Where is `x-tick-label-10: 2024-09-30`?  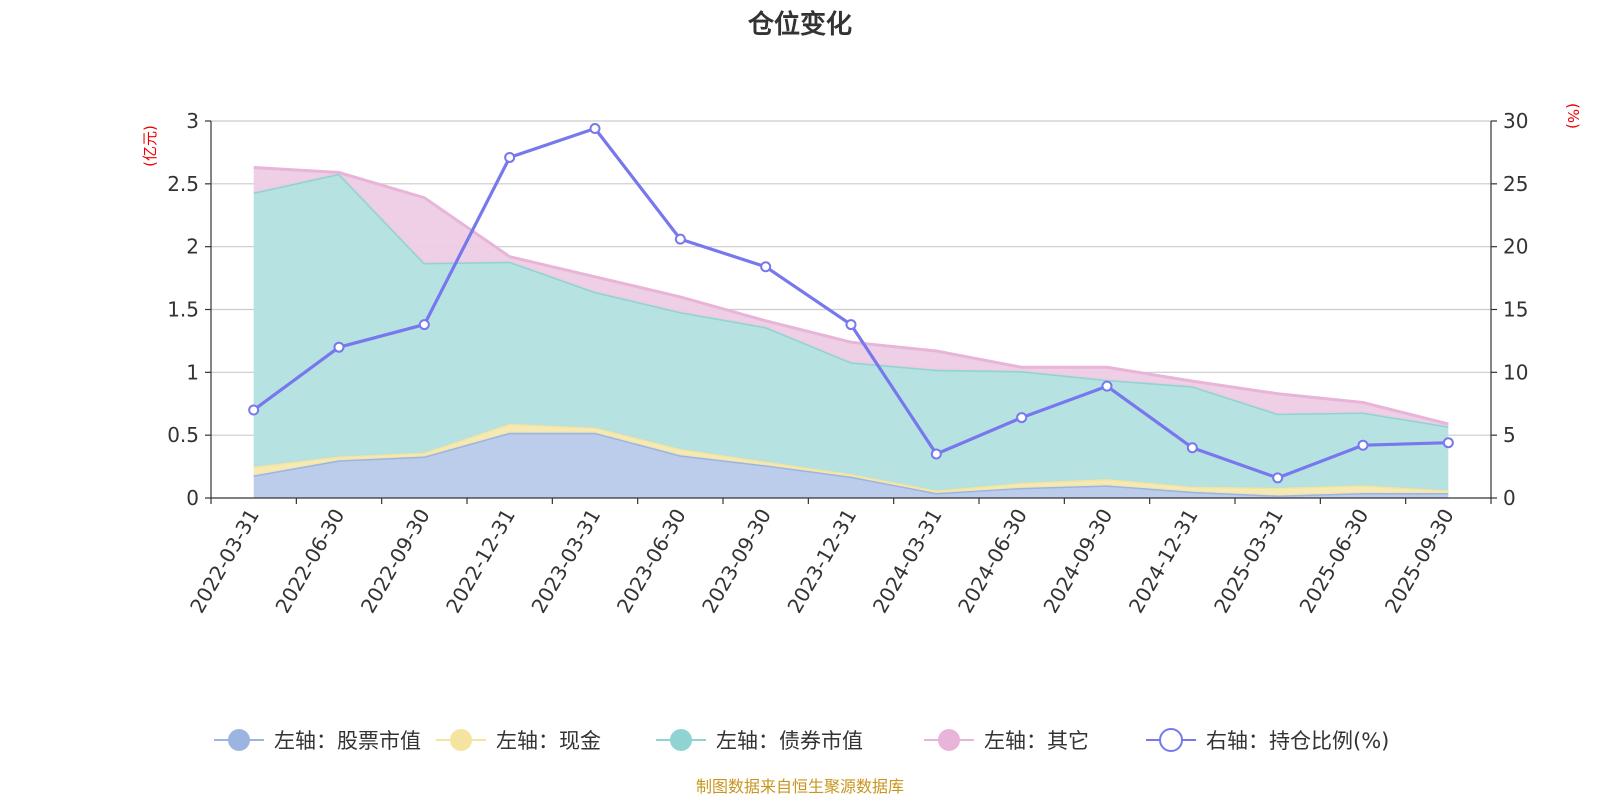
x-tick-label-10: 2024-09-30 is located at coordinates (1077, 561).